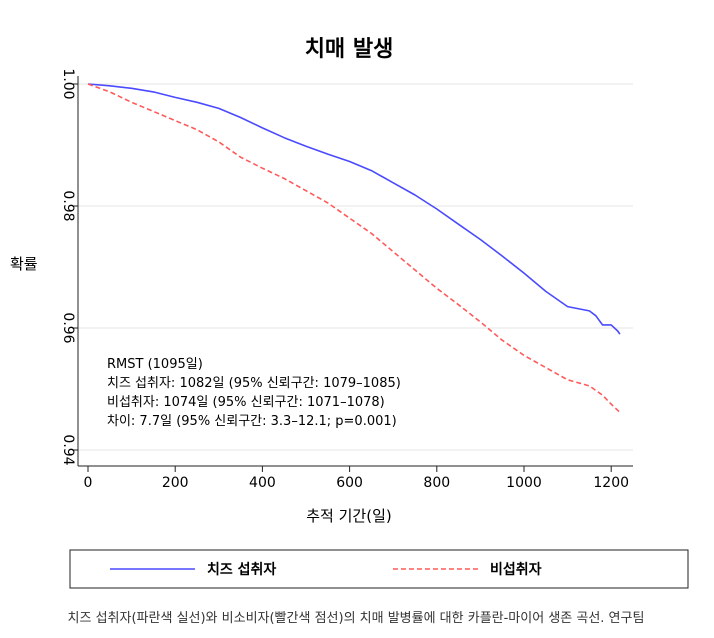  I want to click on x-axis-label: 추적 기간(일), so click(348, 516).